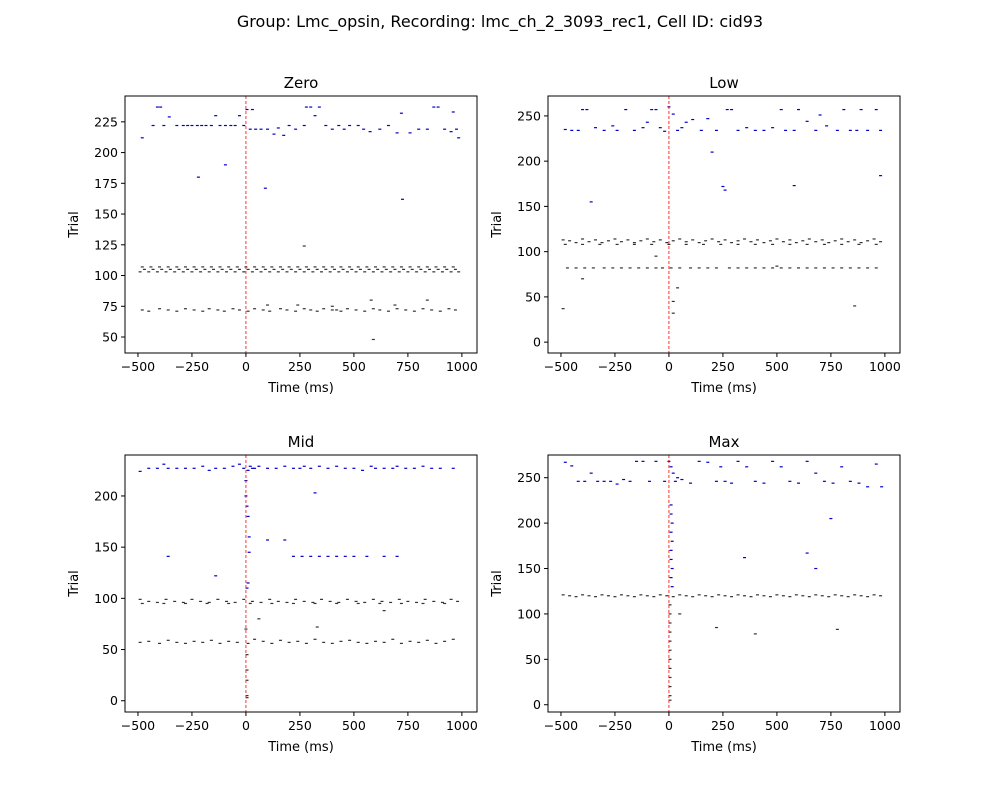 The width and height of the screenshot is (1000, 800). What do you see at coordinates (114, 700) in the screenshot?
I see `mid-ytick-label: 0` at bounding box center [114, 700].